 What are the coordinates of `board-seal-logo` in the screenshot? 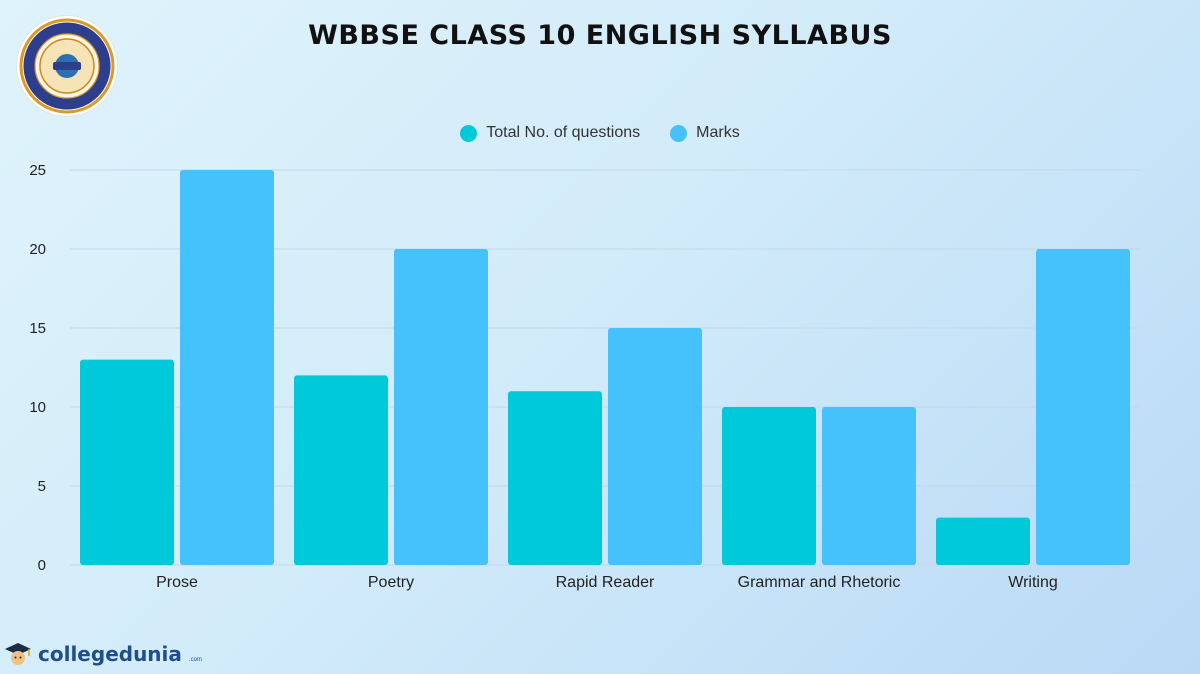 It's located at (67, 66).